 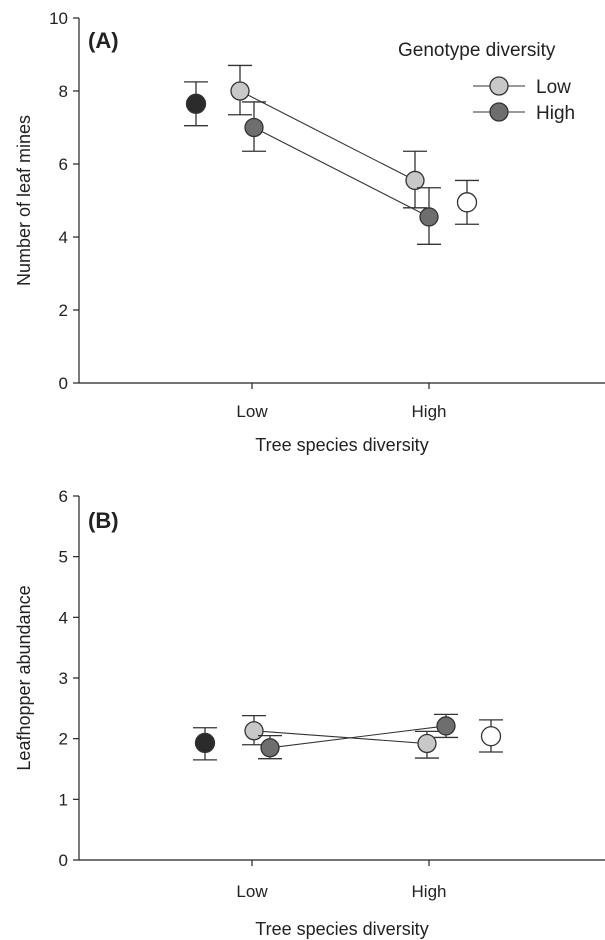 What do you see at coordinates (63, 91) in the screenshot?
I see `y-tick-label: 8` at bounding box center [63, 91].